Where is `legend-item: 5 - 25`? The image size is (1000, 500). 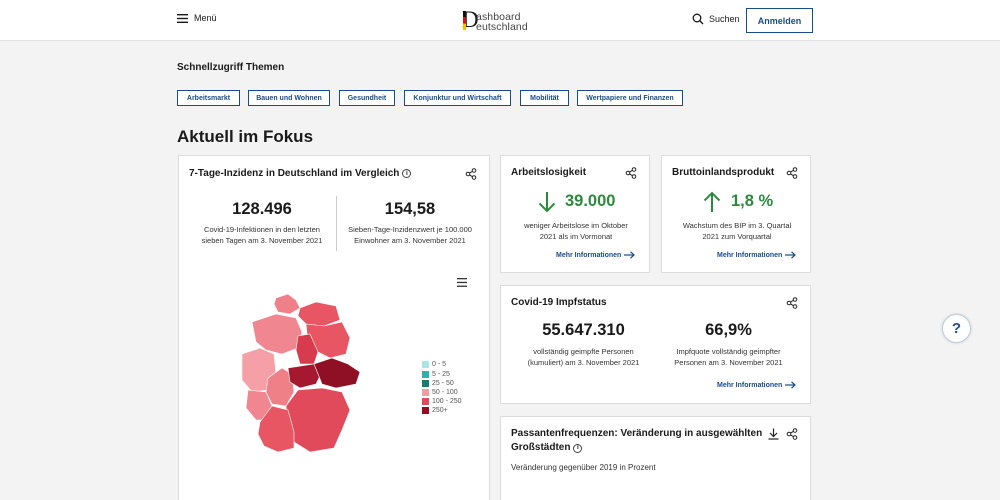
legend-item: 5 - 25 is located at coordinates (436, 374).